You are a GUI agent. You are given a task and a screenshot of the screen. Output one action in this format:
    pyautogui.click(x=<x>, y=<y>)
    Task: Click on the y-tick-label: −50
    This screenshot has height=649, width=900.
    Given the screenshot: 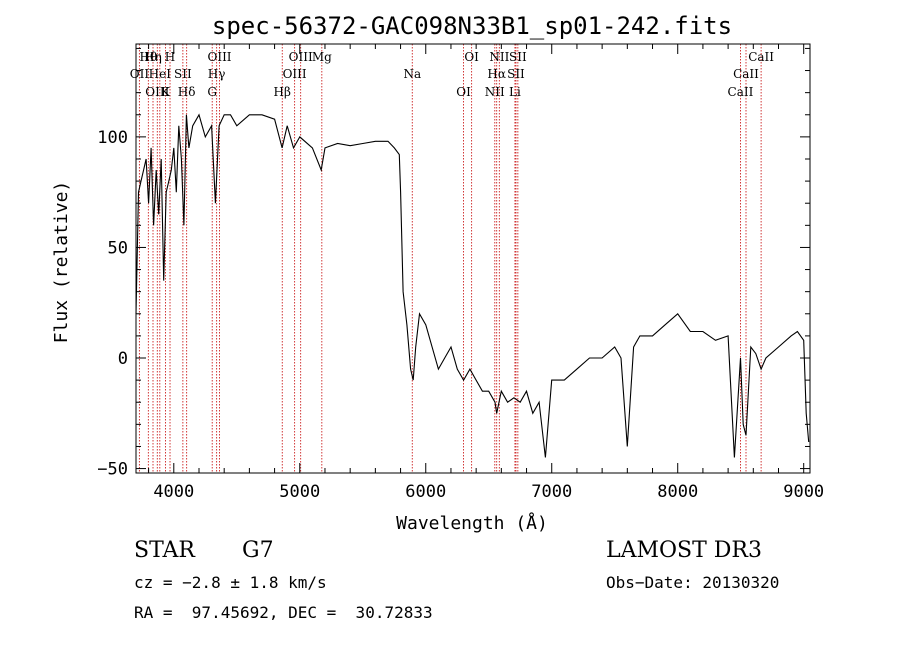 What is the action you would take?
    pyautogui.click(x=112, y=470)
    